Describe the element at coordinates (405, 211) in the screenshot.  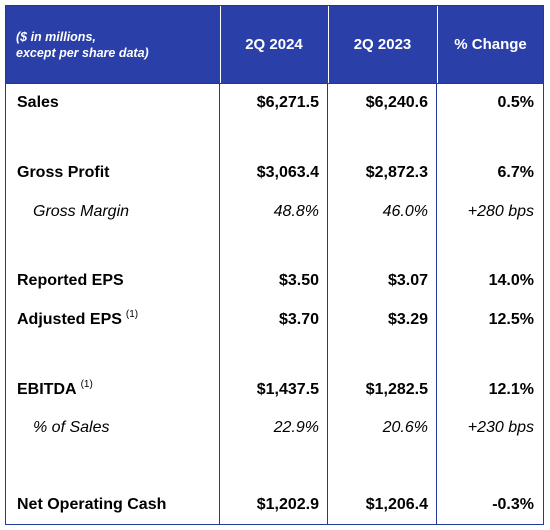
I see `value-2q-2023: 46.0%` at that location.